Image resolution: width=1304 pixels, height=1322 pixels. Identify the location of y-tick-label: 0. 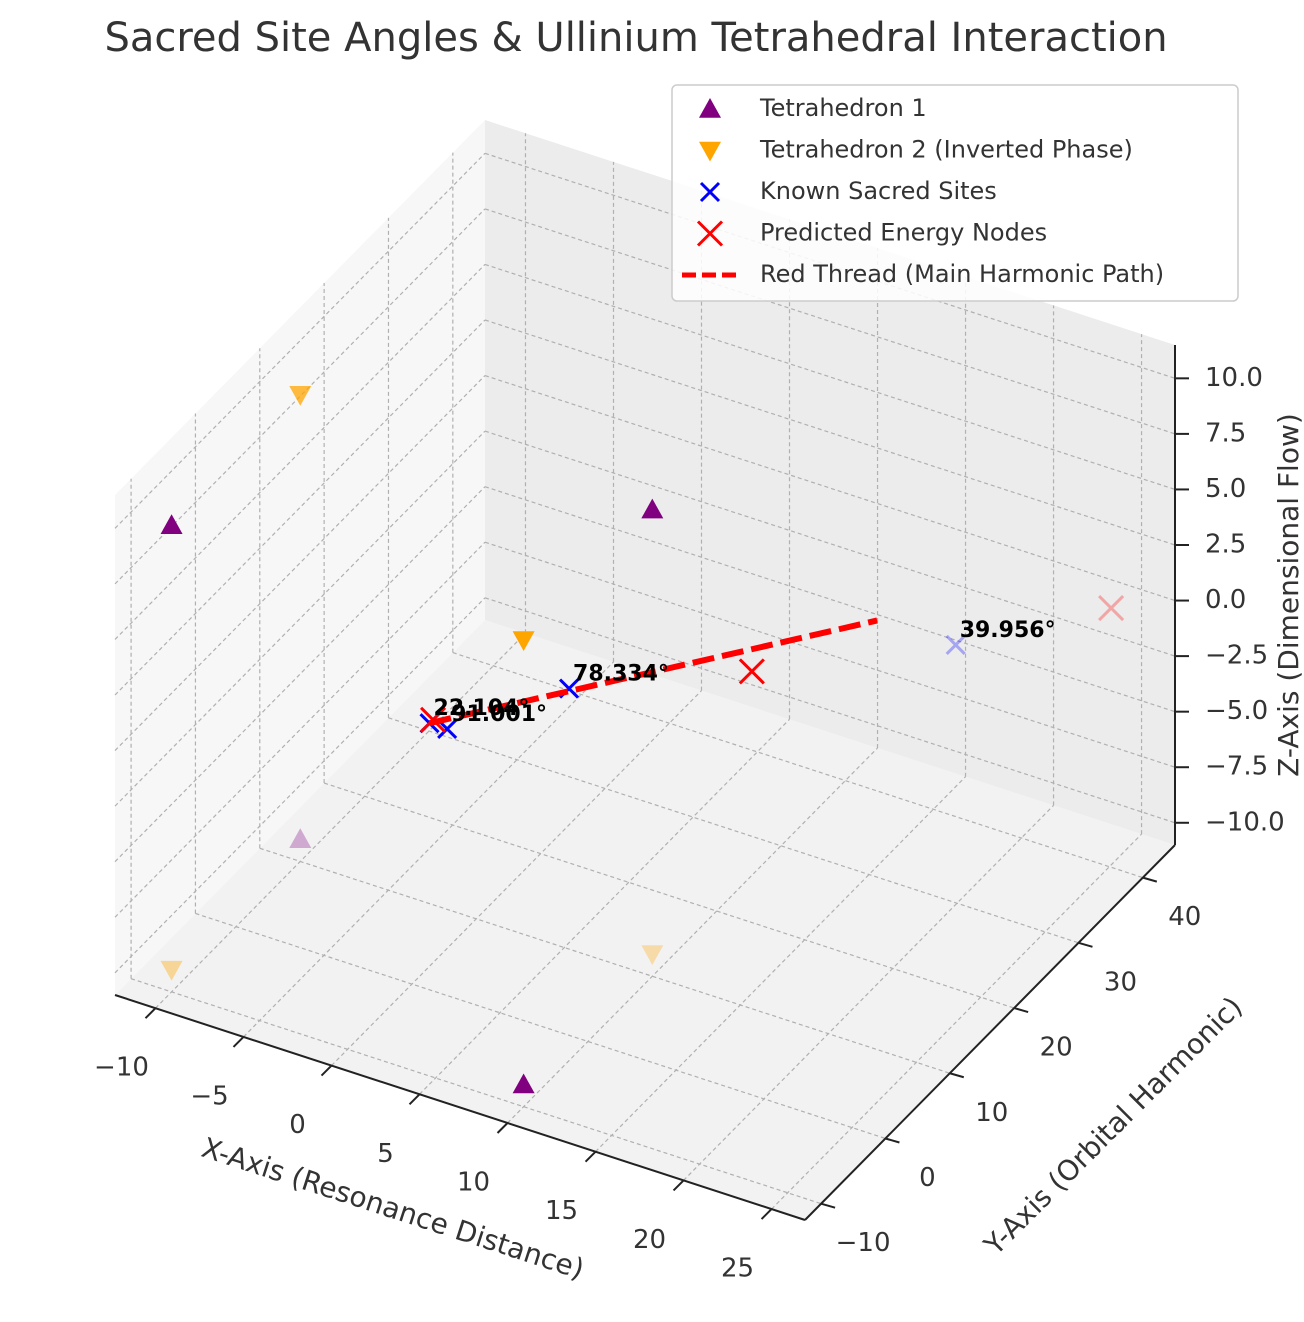
(927, 1178).